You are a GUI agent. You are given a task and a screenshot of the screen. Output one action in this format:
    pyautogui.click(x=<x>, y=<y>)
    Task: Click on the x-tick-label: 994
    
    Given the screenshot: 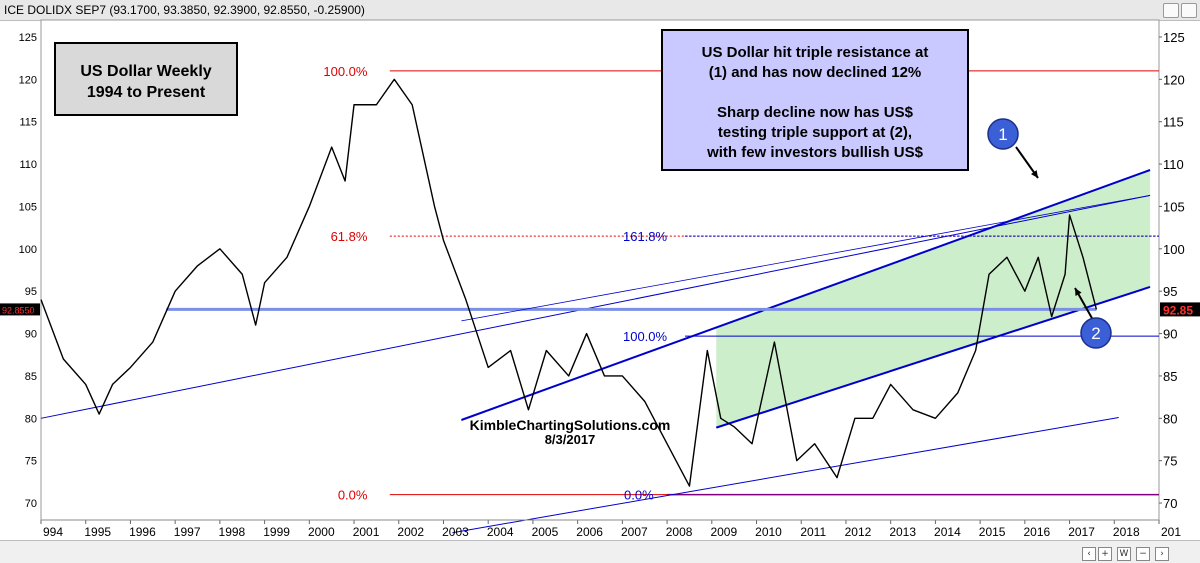 What is the action you would take?
    pyautogui.click(x=53, y=532)
    